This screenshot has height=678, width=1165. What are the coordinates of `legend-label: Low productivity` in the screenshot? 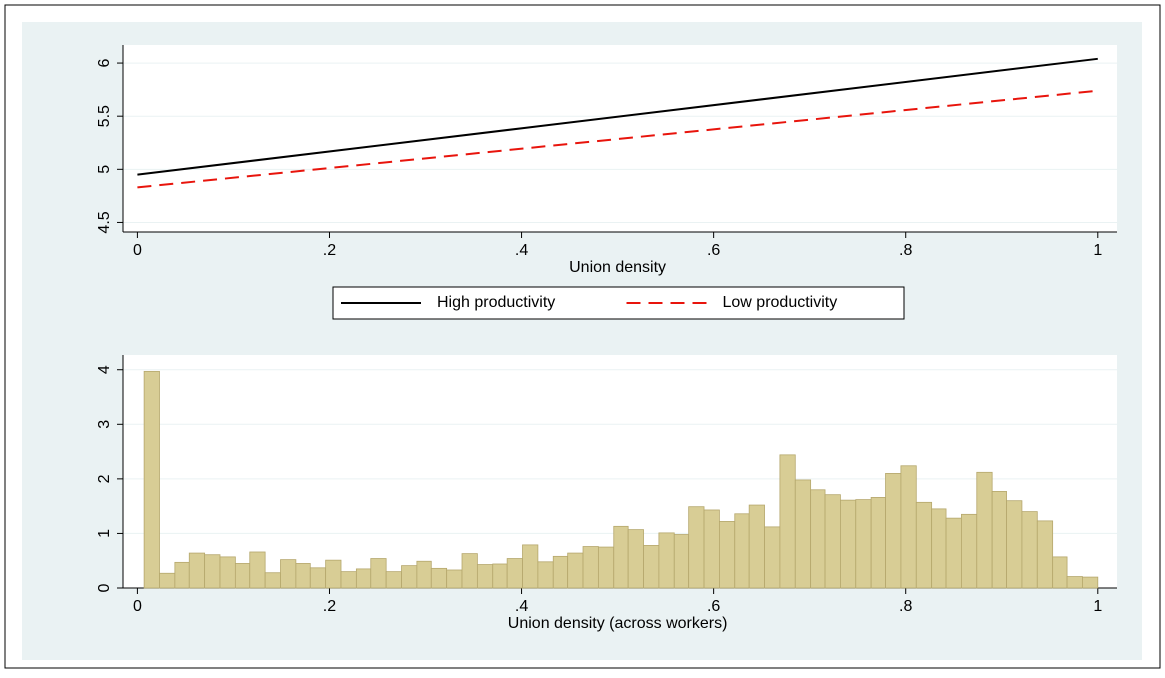 It's located at (780, 302).